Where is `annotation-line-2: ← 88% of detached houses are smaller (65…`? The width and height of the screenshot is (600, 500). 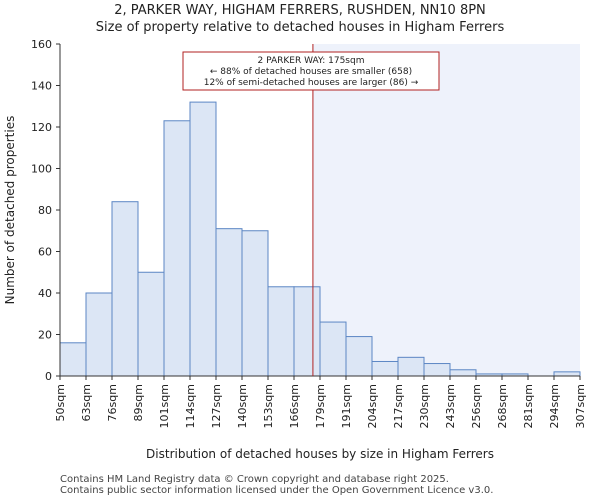
annotation-line-2: ← 88% of detached houses are smaller (65… is located at coordinates (311, 72).